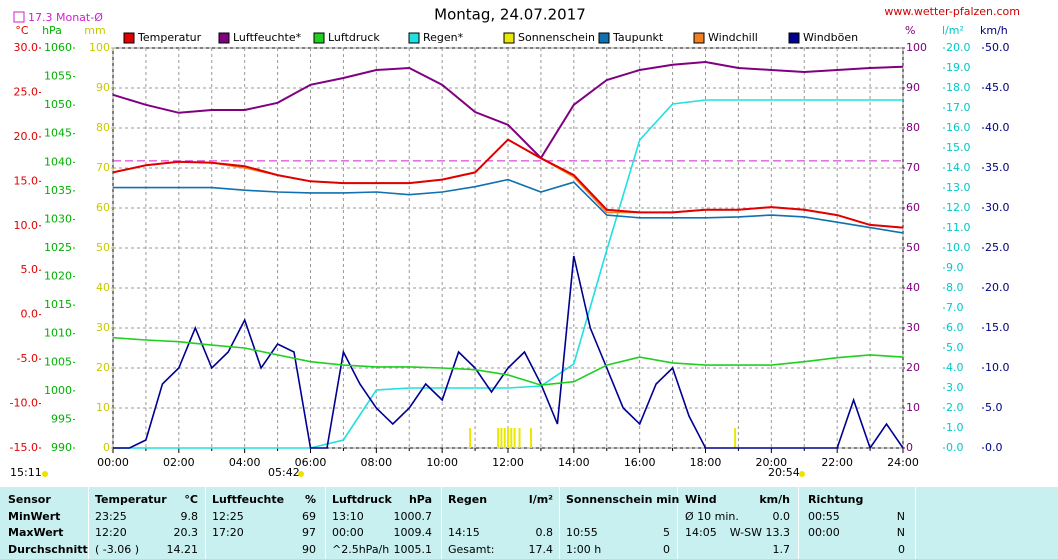  I want to click on y-tick-label: 990, so click(61, 447).